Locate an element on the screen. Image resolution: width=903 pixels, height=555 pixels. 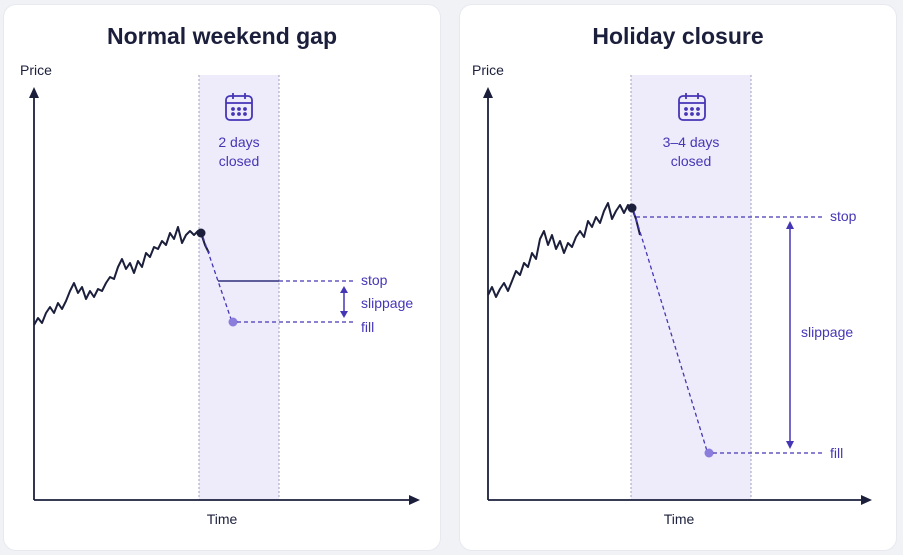
gap-line is located at coordinates (217, 279).